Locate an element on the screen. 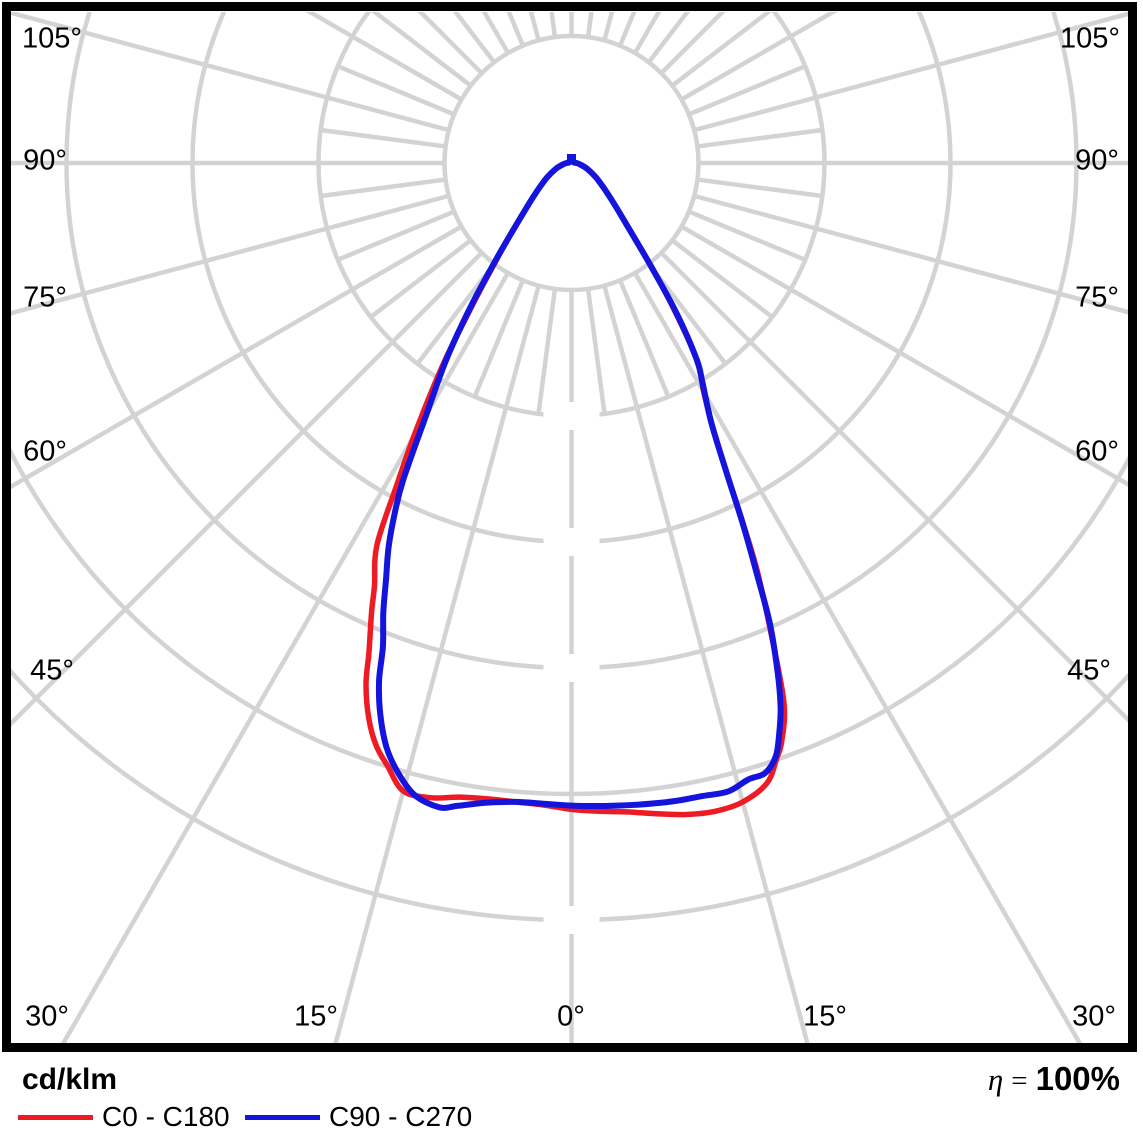  legend-label-c90-c270: C90 - C270 is located at coordinates (401, 1116).